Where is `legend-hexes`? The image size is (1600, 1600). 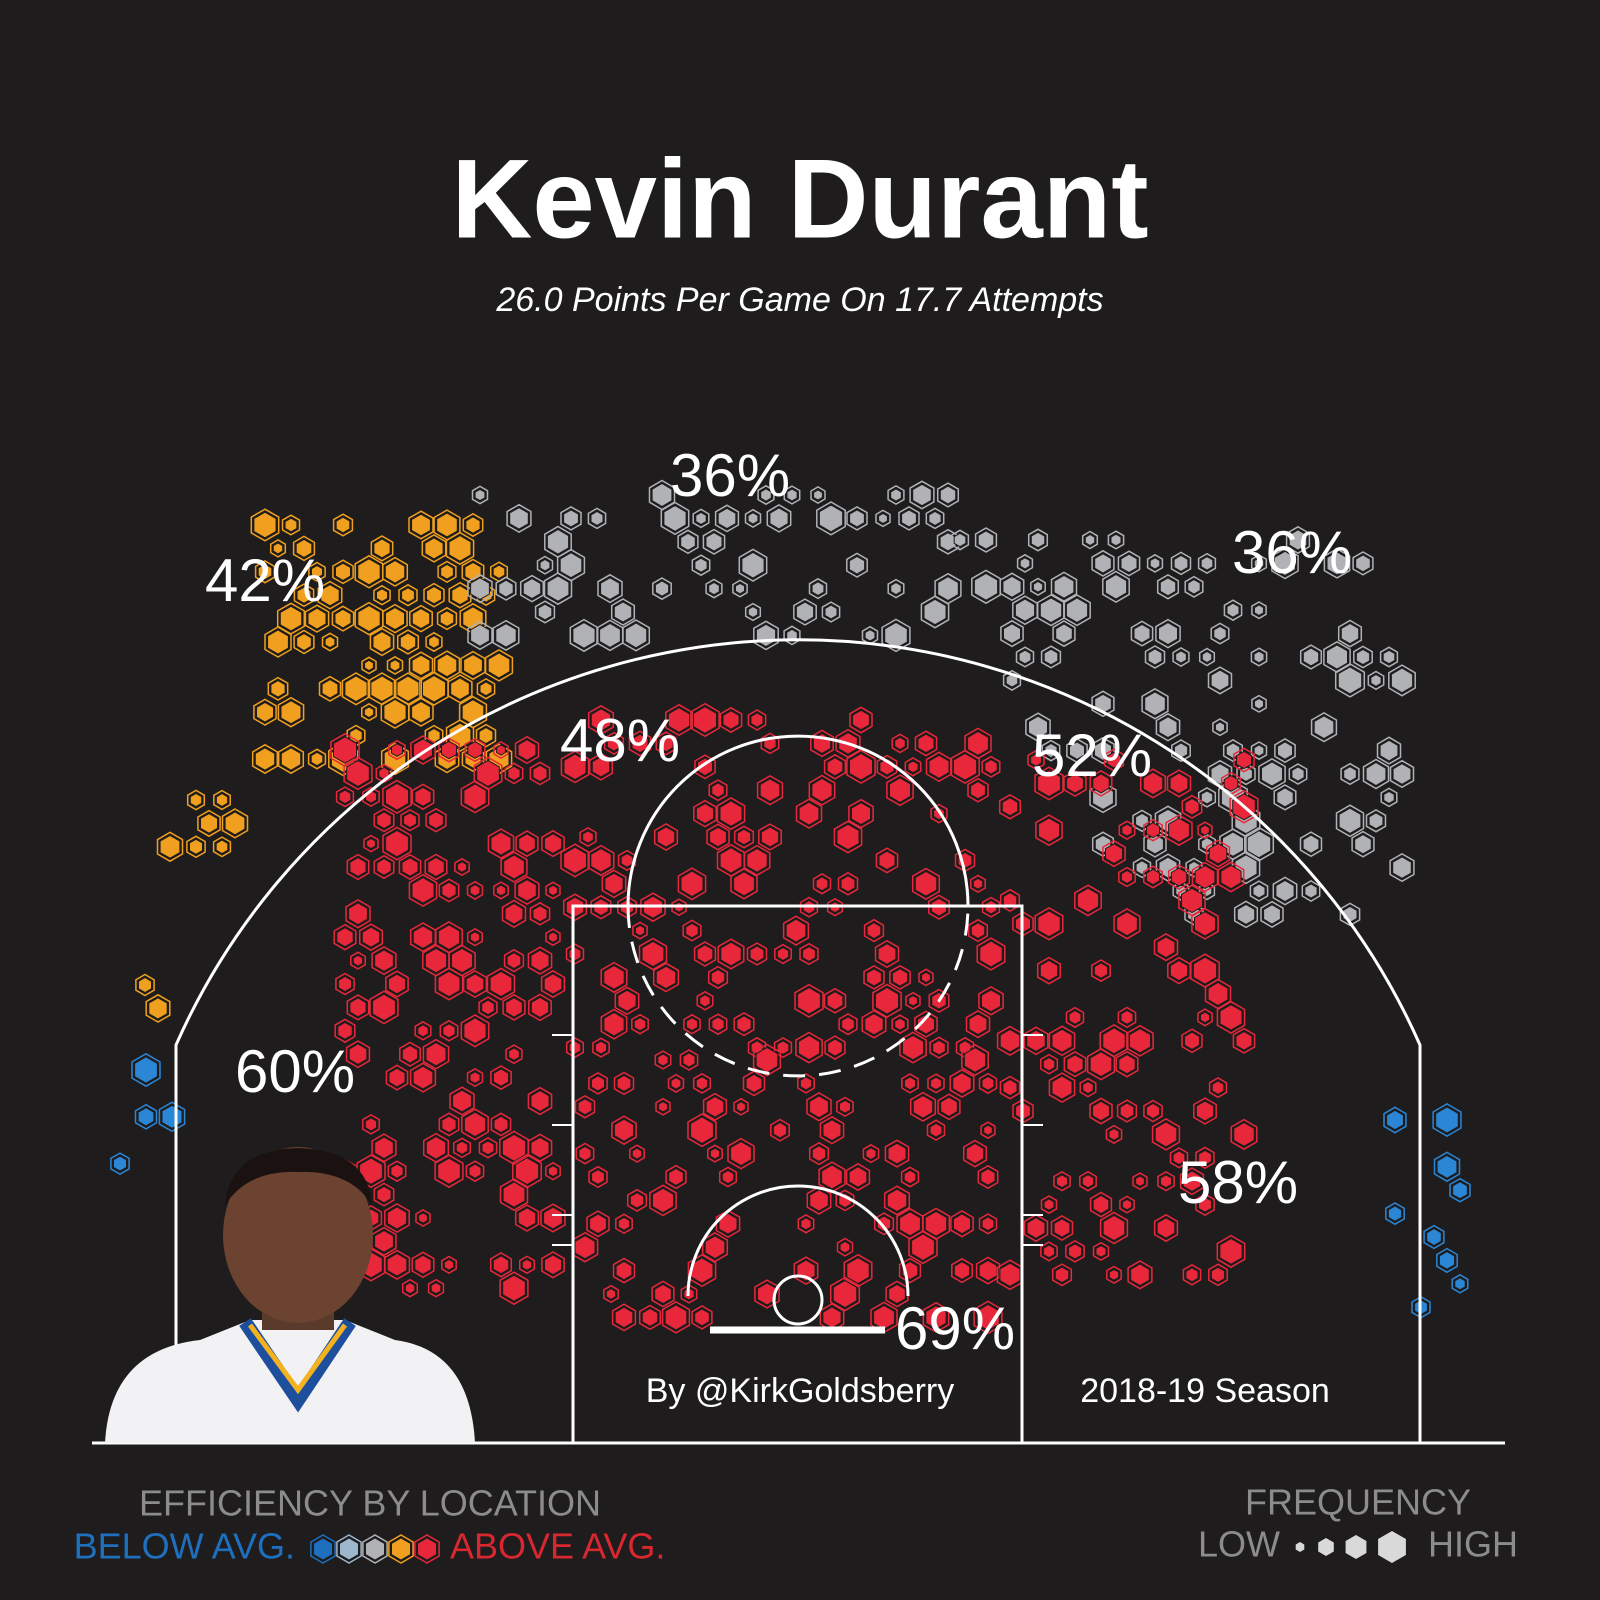
legend-hexes is located at coordinates (858, 1547).